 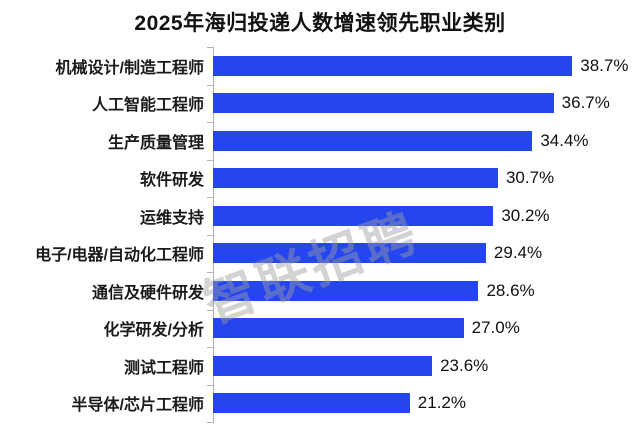 What do you see at coordinates (441, 403) in the screenshot?
I see `value-label: 21.2%` at bounding box center [441, 403].